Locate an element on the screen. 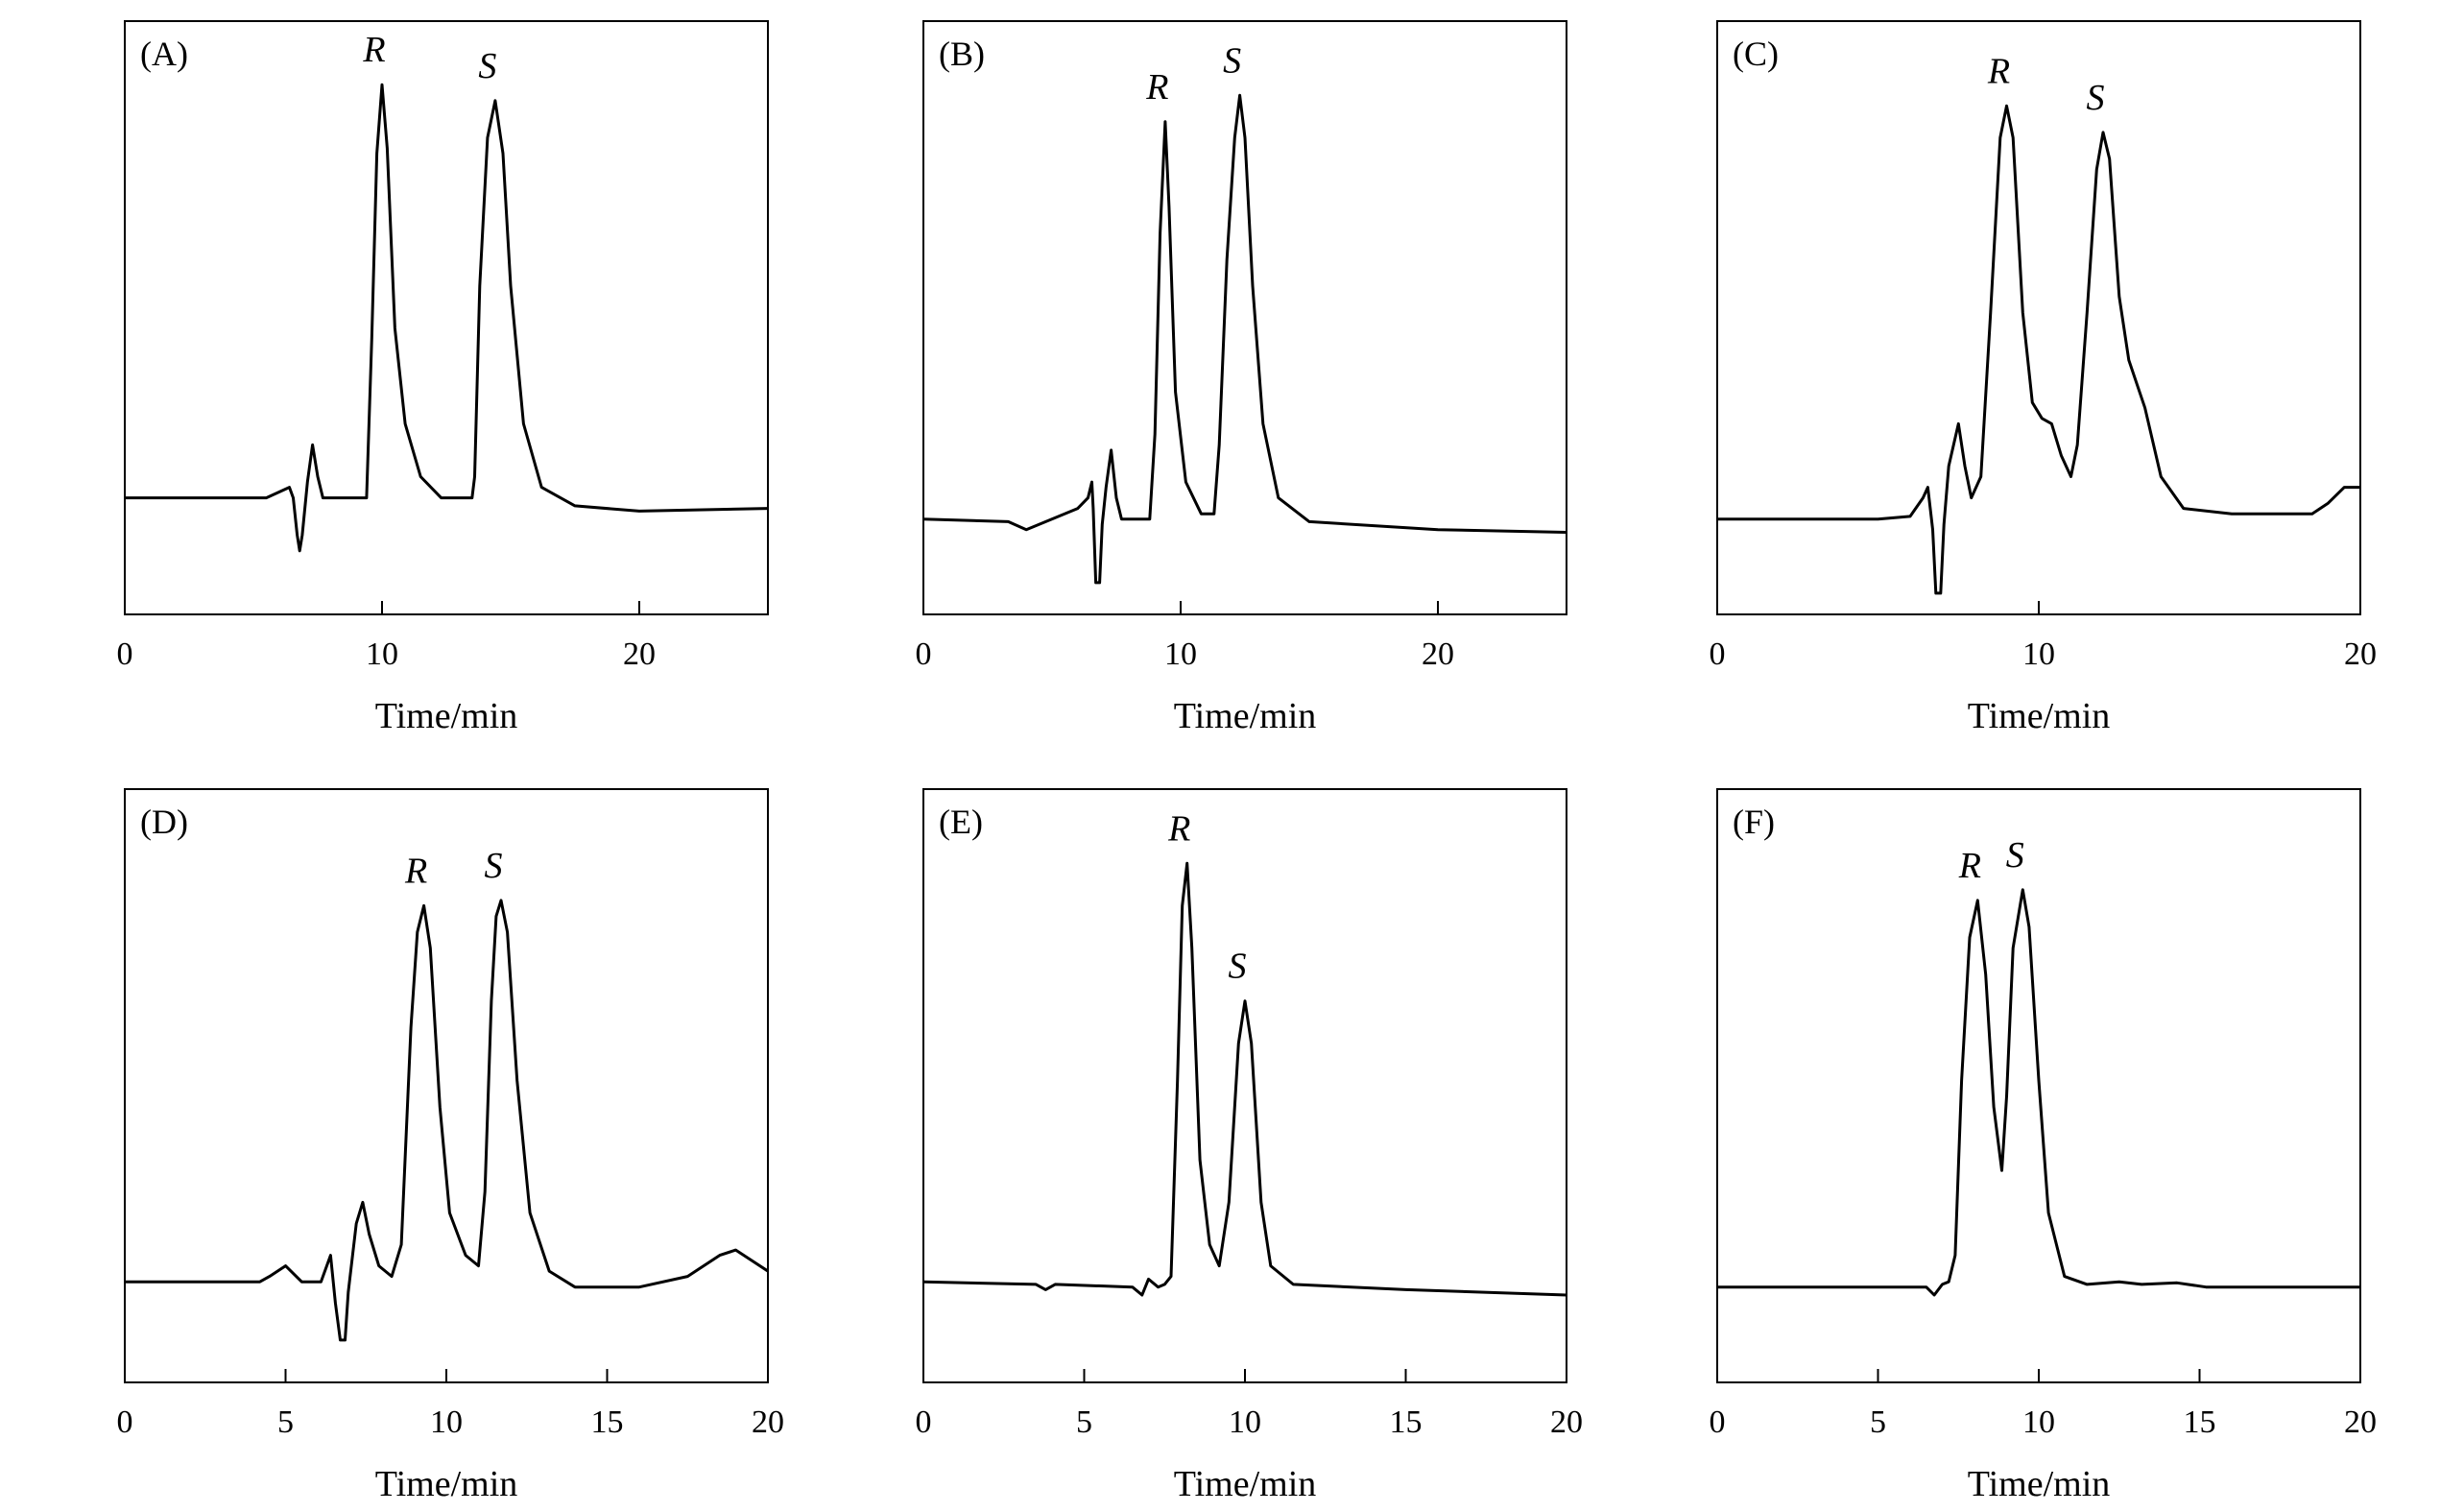 The width and height of the screenshot is (2464, 1512). panel-label: (B) is located at coordinates (962, 54).